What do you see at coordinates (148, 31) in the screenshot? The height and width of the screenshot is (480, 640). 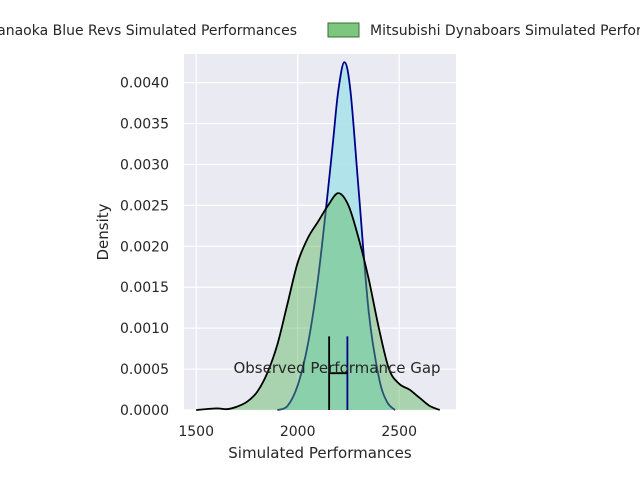 I see `legend-label-blue-revs: Hanaoka Blue Revs Simulated Performances` at bounding box center [148, 31].